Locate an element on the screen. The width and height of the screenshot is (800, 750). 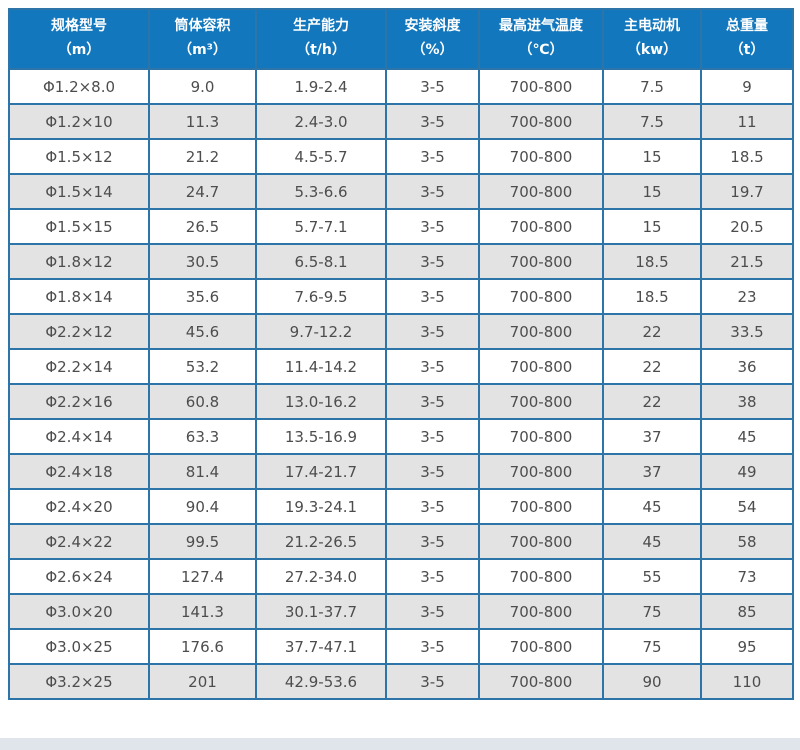
table-cell: Φ2.4×20 is located at coordinates (79, 506).